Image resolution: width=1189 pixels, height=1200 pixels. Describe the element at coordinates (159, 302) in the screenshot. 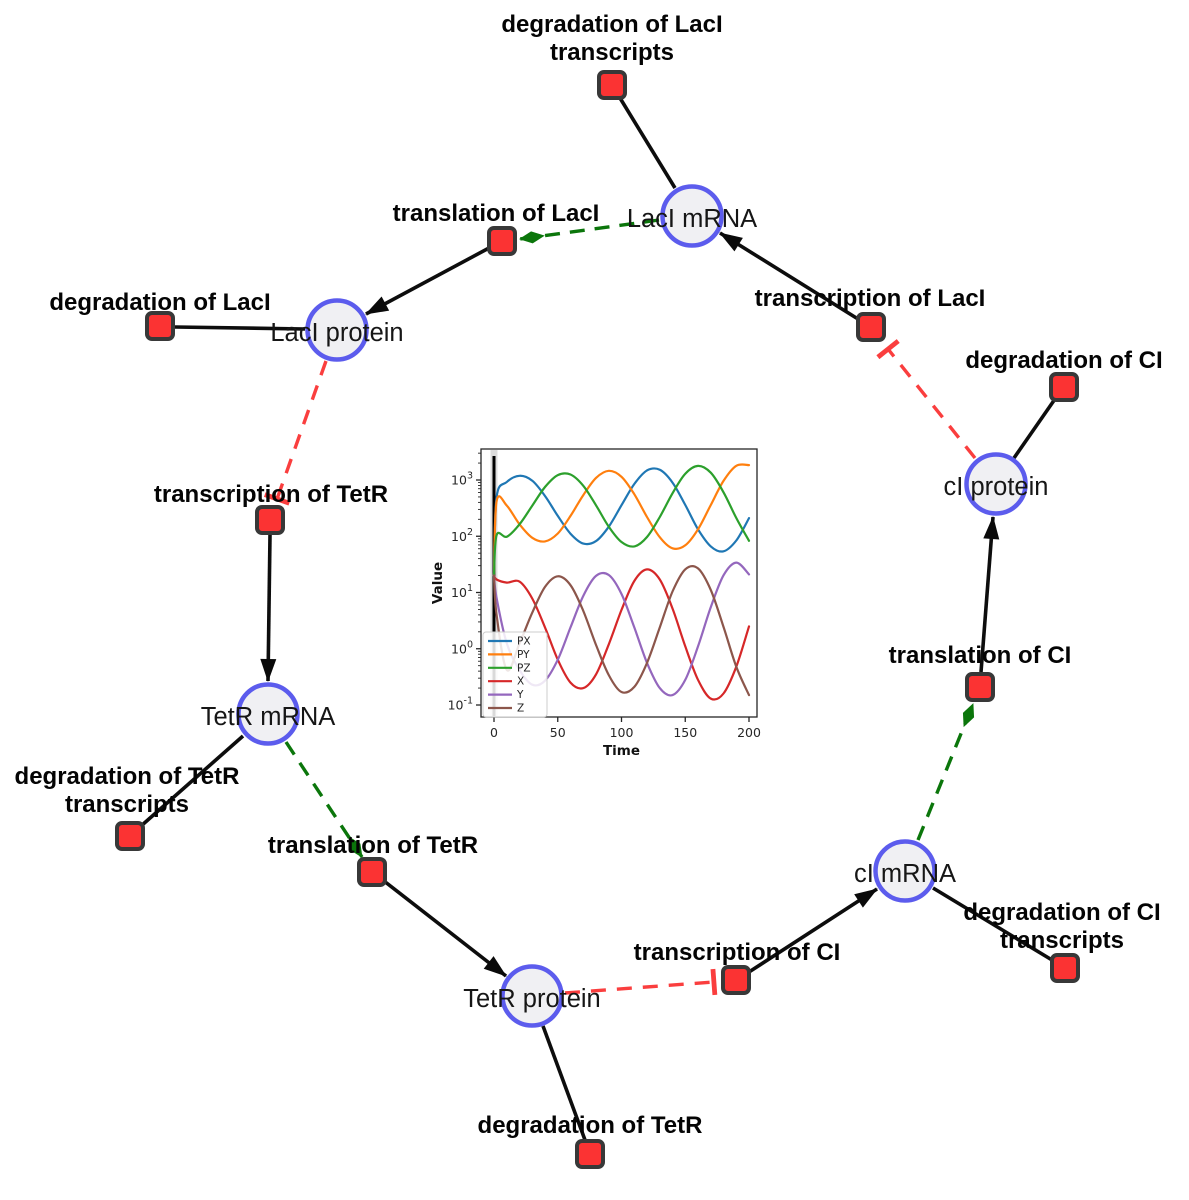

I see `reaction-label-degradation-laci: degradation of LacI` at that location.